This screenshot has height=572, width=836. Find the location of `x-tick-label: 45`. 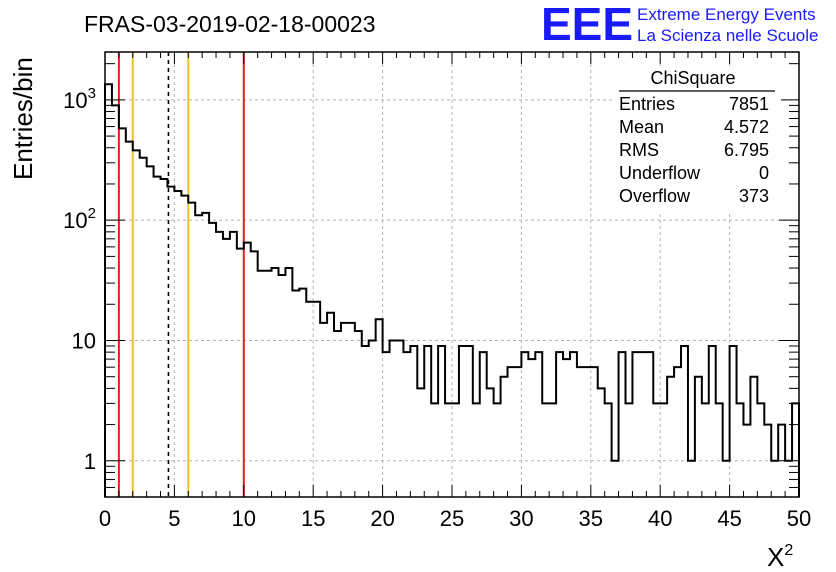

x-tick-label: 45 is located at coordinates (729, 518).